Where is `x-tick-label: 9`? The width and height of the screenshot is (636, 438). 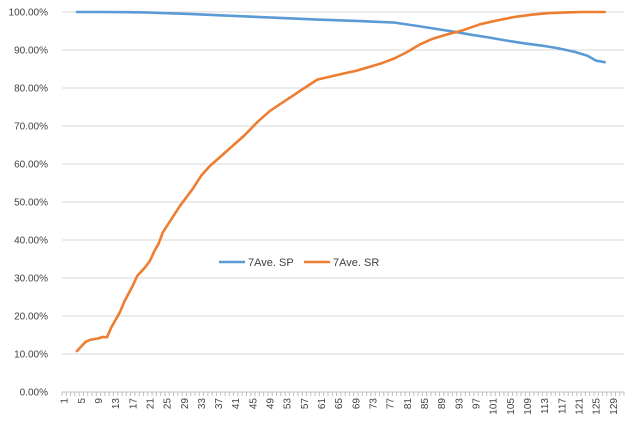 x-tick-label: 9 is located at coordinates (99, 401).